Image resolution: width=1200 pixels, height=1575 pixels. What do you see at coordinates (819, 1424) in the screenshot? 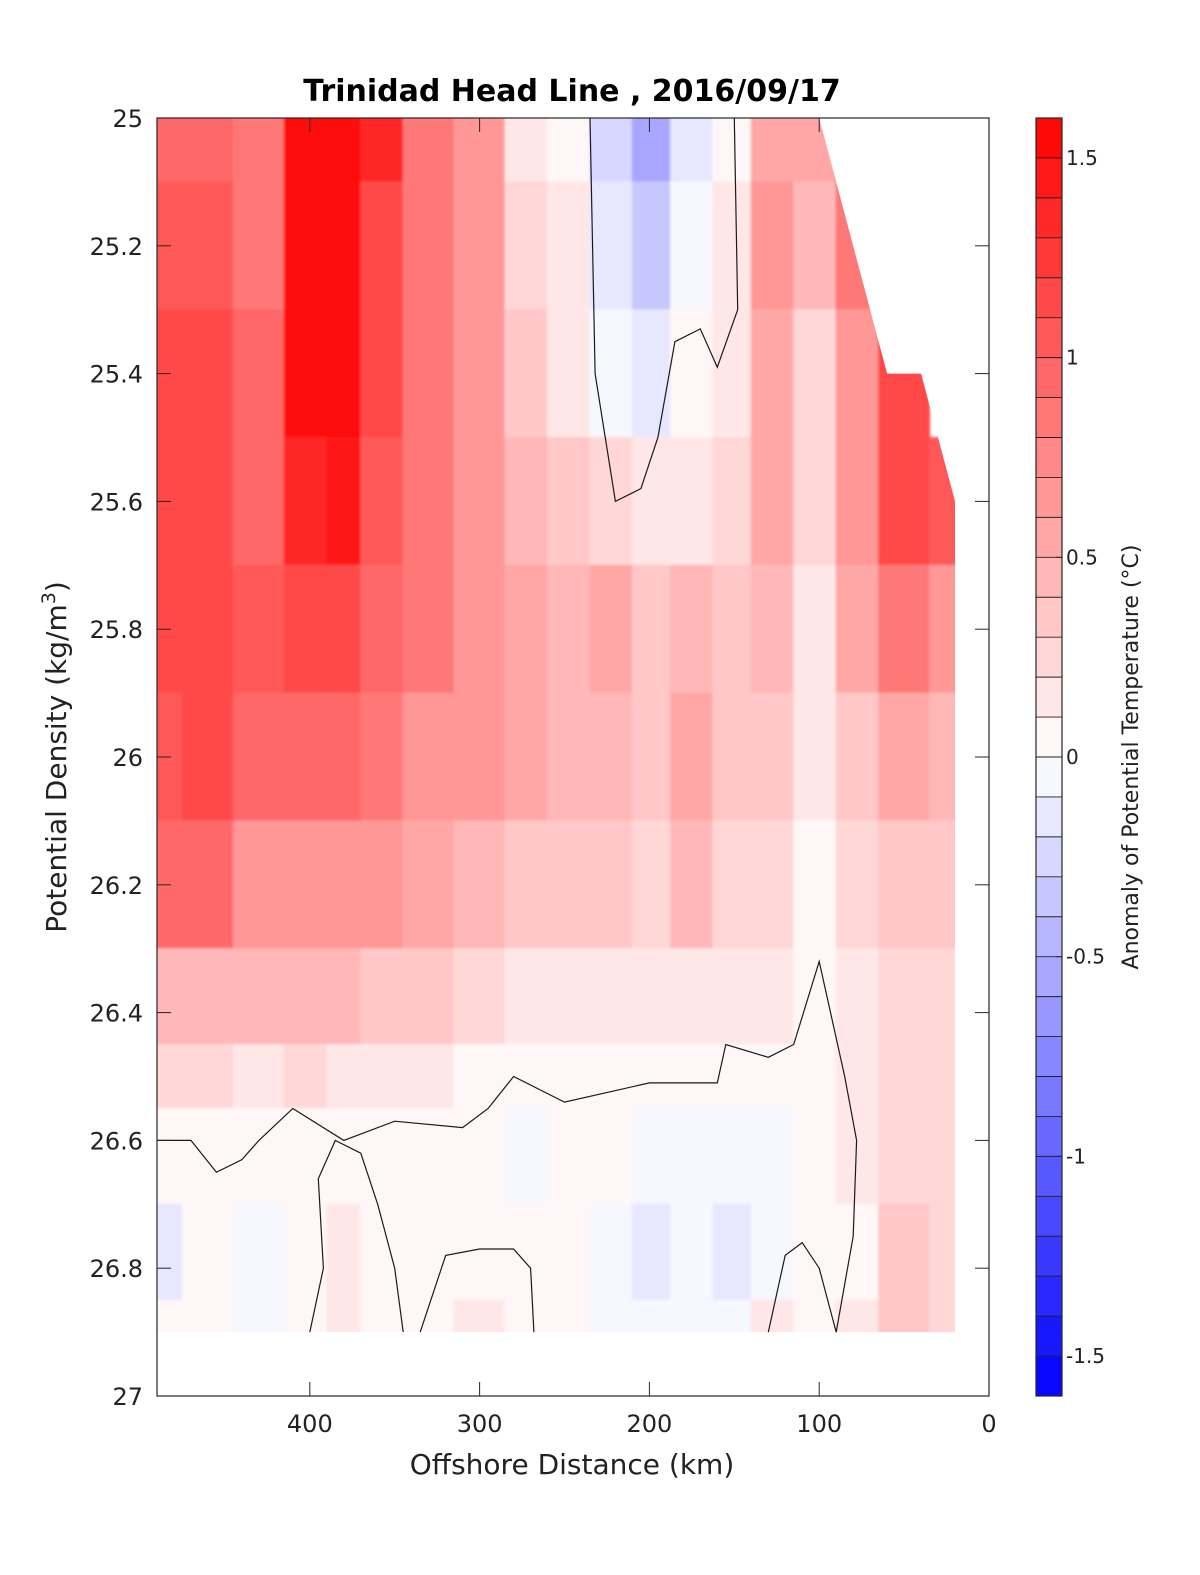
I see `x-tick-label: 100` at bounding box center [819, 1424].